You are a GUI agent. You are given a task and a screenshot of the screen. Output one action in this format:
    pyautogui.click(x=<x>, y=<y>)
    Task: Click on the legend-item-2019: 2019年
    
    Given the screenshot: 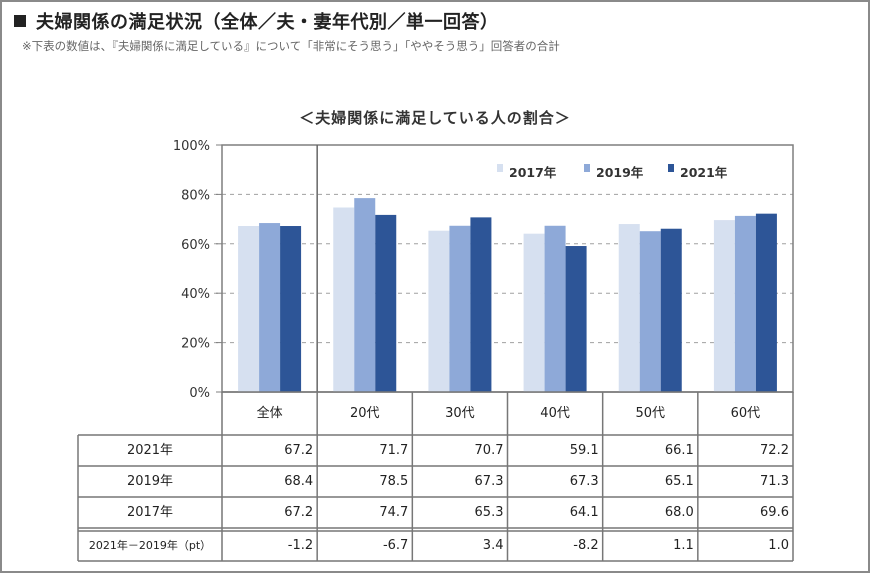 What is the action you would take?
    pyautogui.click(x=613, y=171)
    